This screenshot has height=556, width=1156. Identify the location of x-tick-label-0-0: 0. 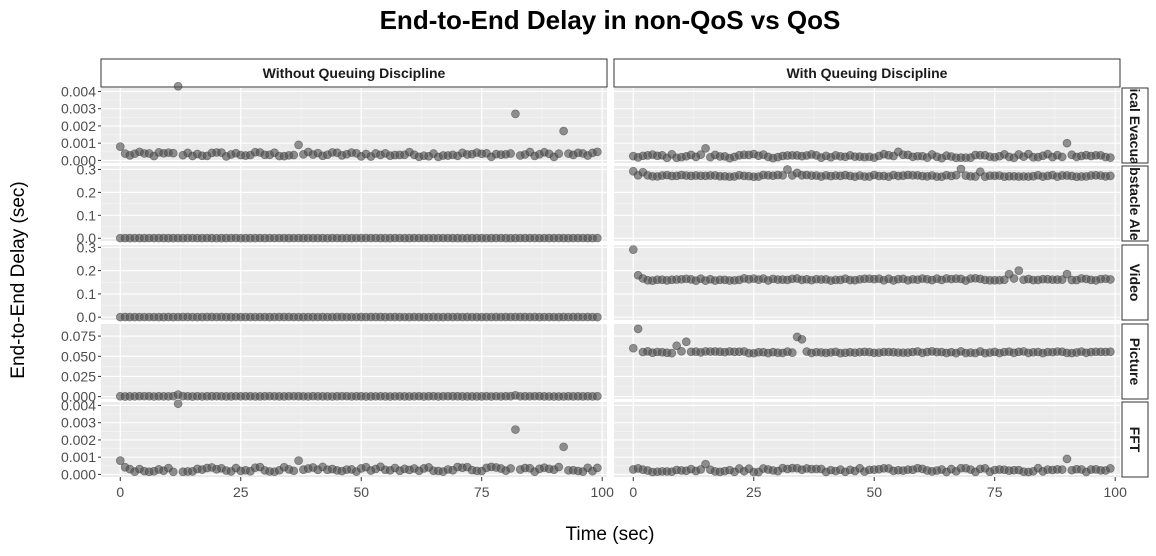
(120, 492).